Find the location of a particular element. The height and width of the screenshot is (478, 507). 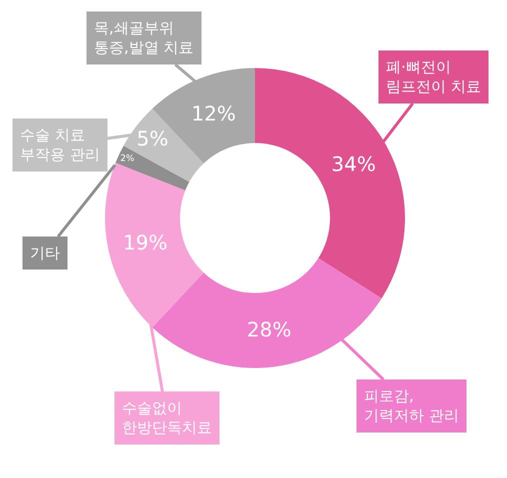

slice-label: 폐·뼈전이 림프전이 치료 is located at coordinates (433, 77).